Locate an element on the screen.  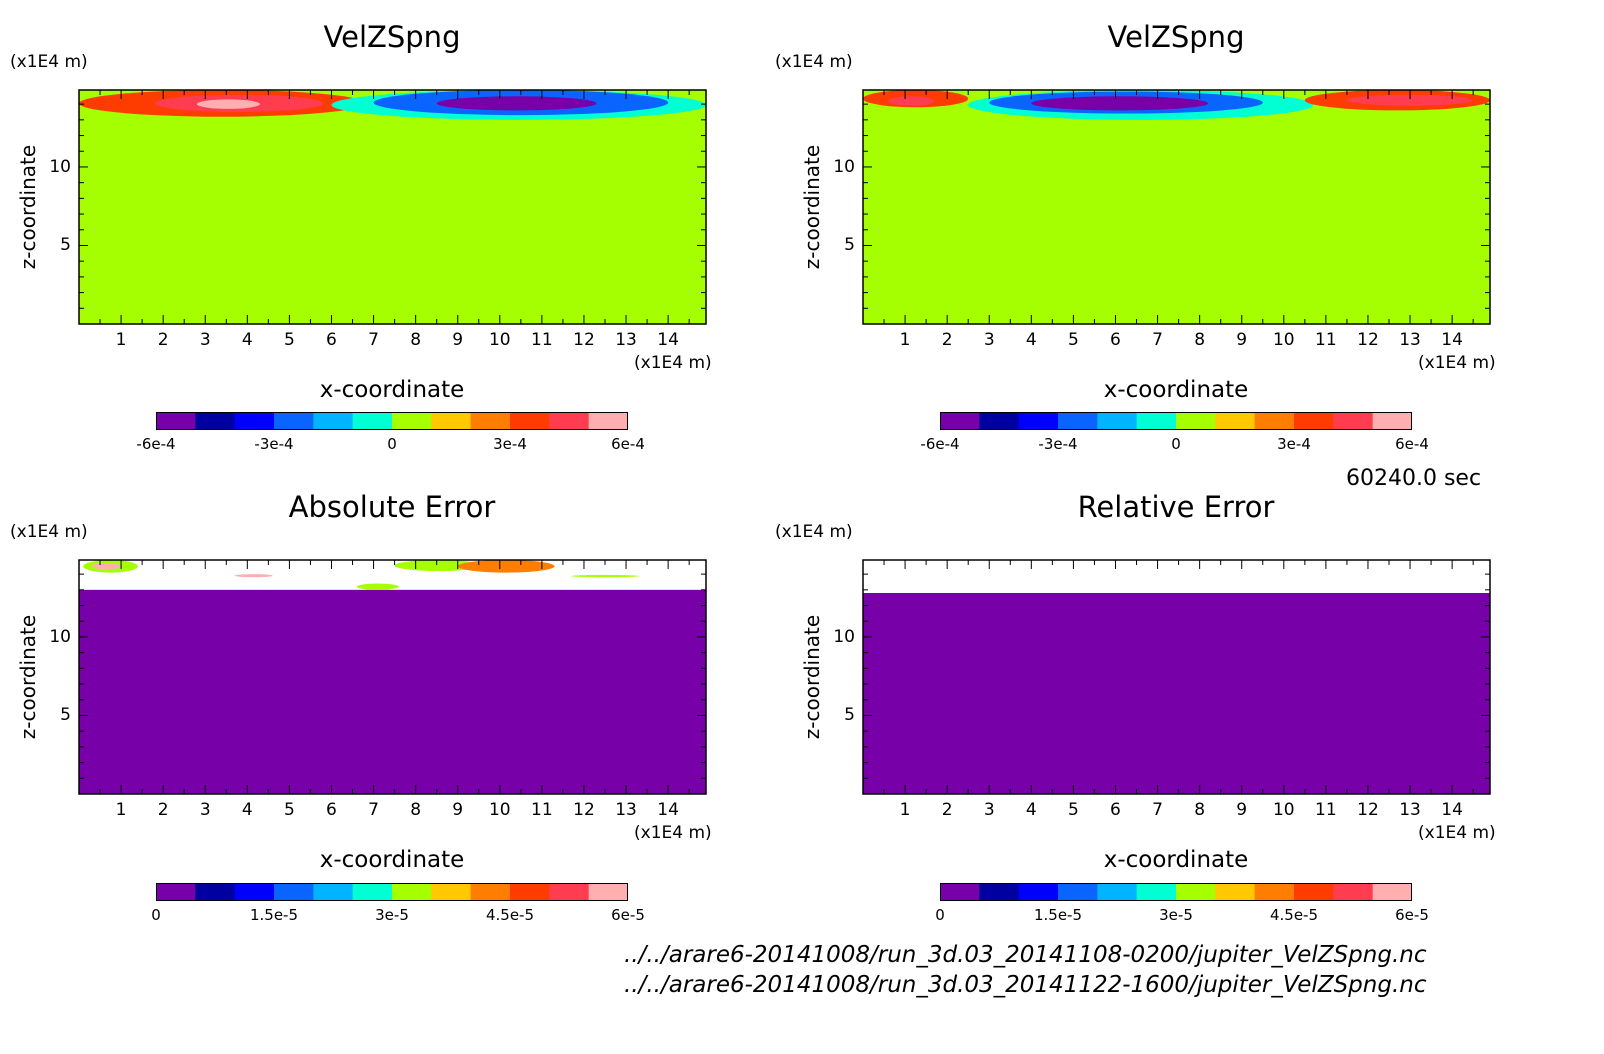
x-tick-label: 5 is located at coordinates (1073, 810).